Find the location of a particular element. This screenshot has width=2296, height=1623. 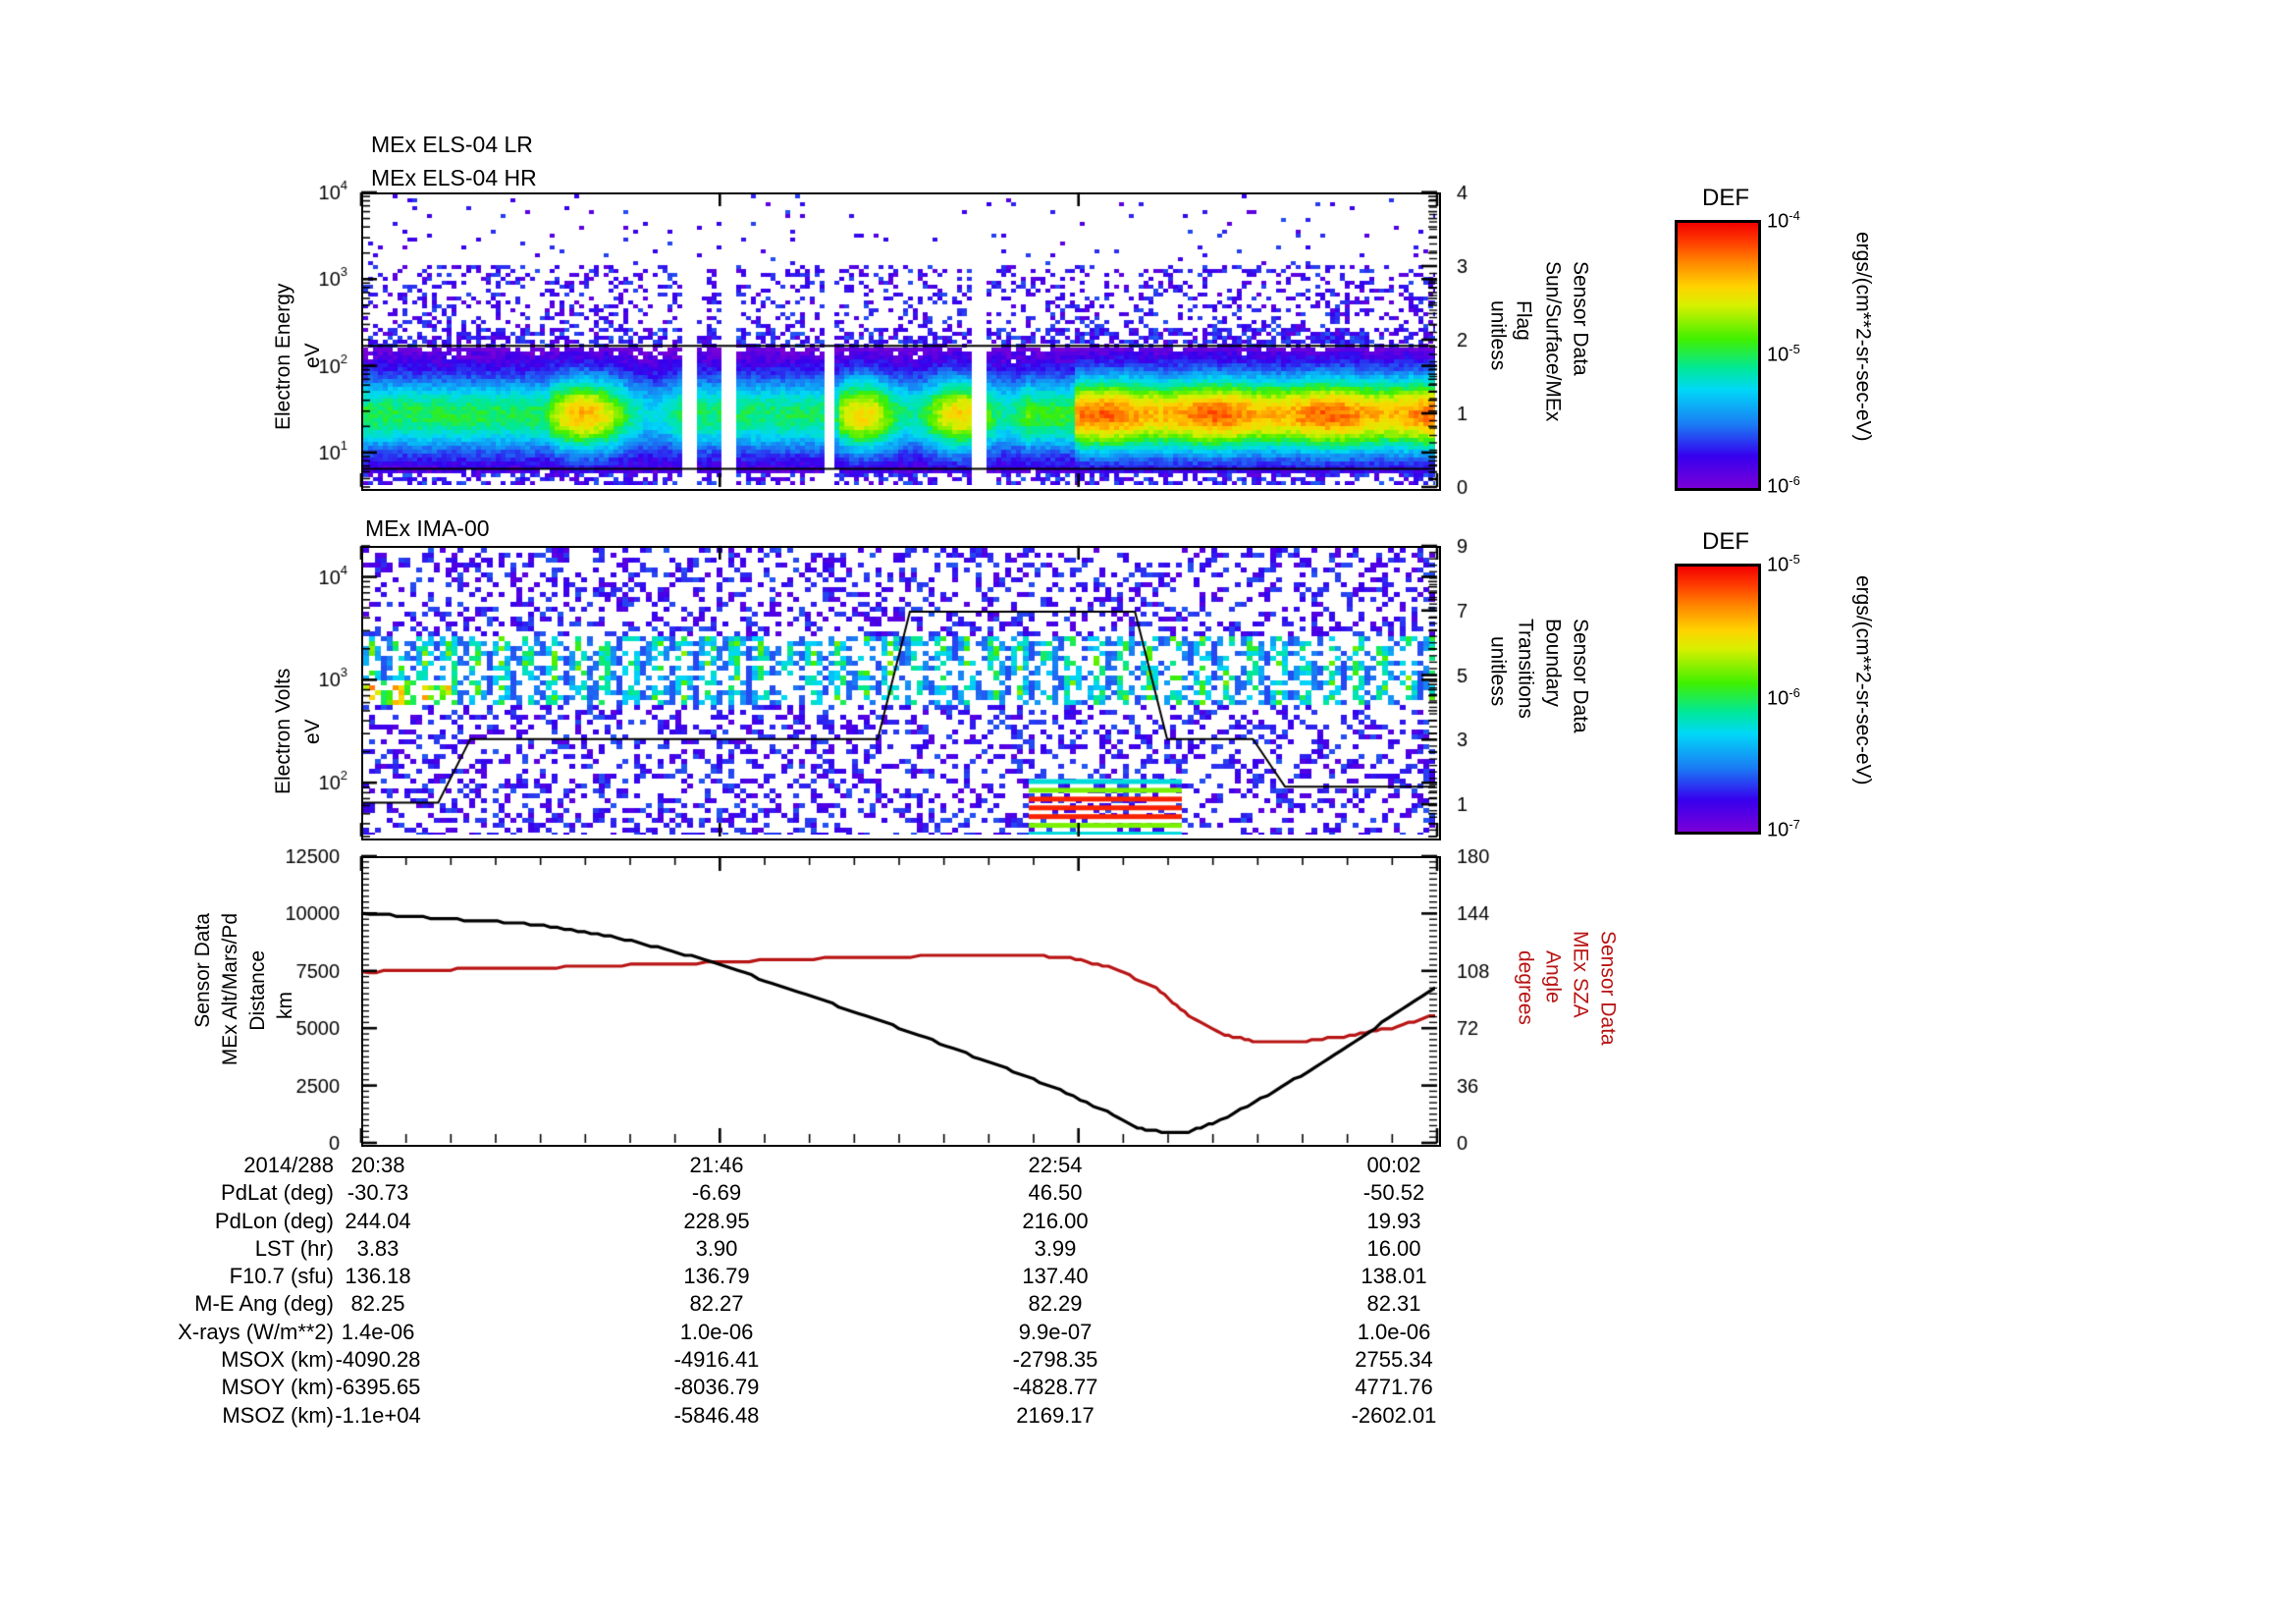

table-row-label: 2014/288 is located at coordinates (289, 1165).